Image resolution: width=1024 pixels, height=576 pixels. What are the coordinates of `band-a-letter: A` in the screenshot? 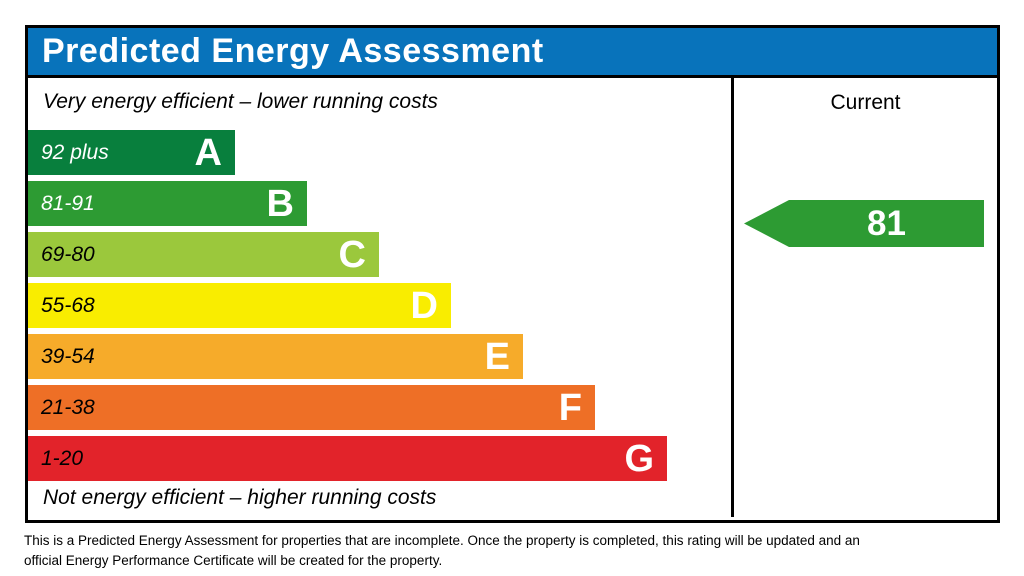 It's located at (208, 152).